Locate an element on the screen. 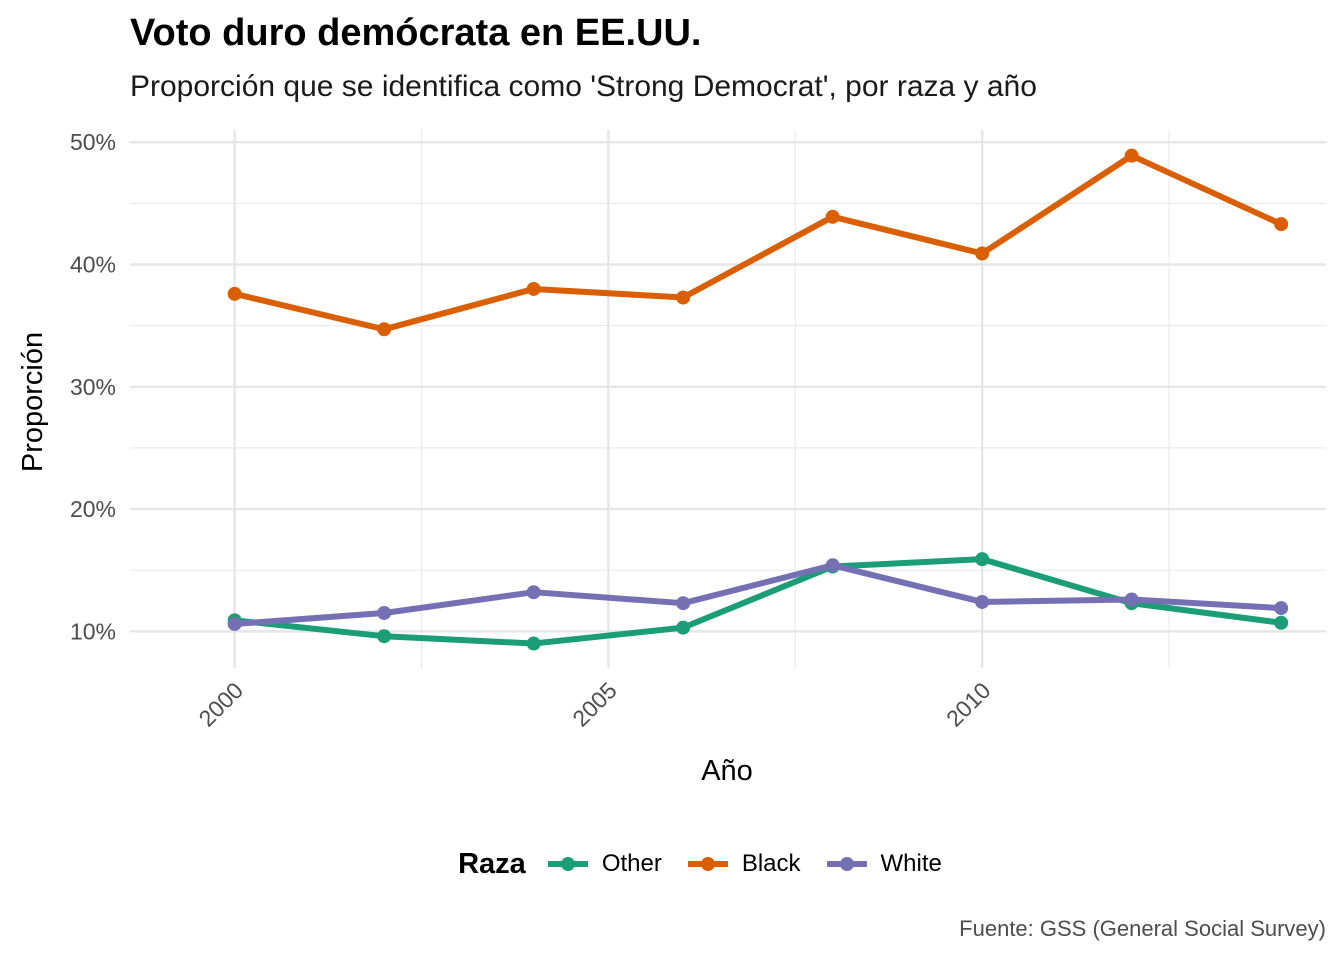 This screenshot has height=960, width=1344. series-line-other is located at coordinates (758, 601).